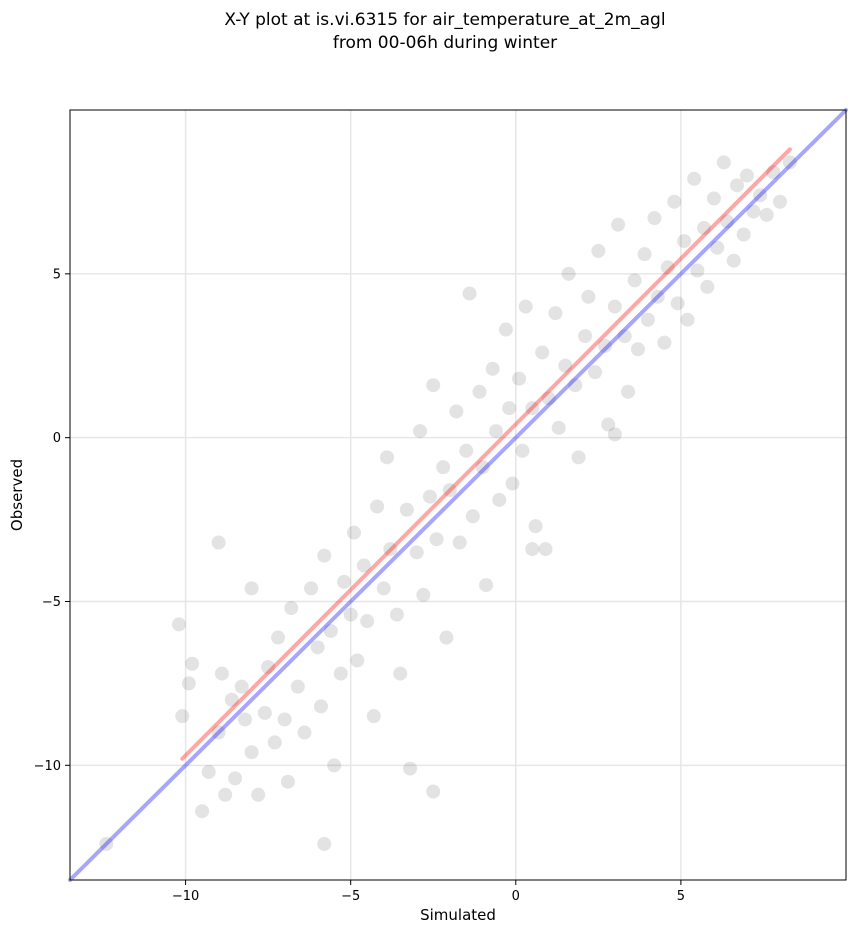 This screenshot has width=854, height=934. Describe the element at coordinates (681, 896) in the screenshot. I see `x-tick-label: 5` at that location.